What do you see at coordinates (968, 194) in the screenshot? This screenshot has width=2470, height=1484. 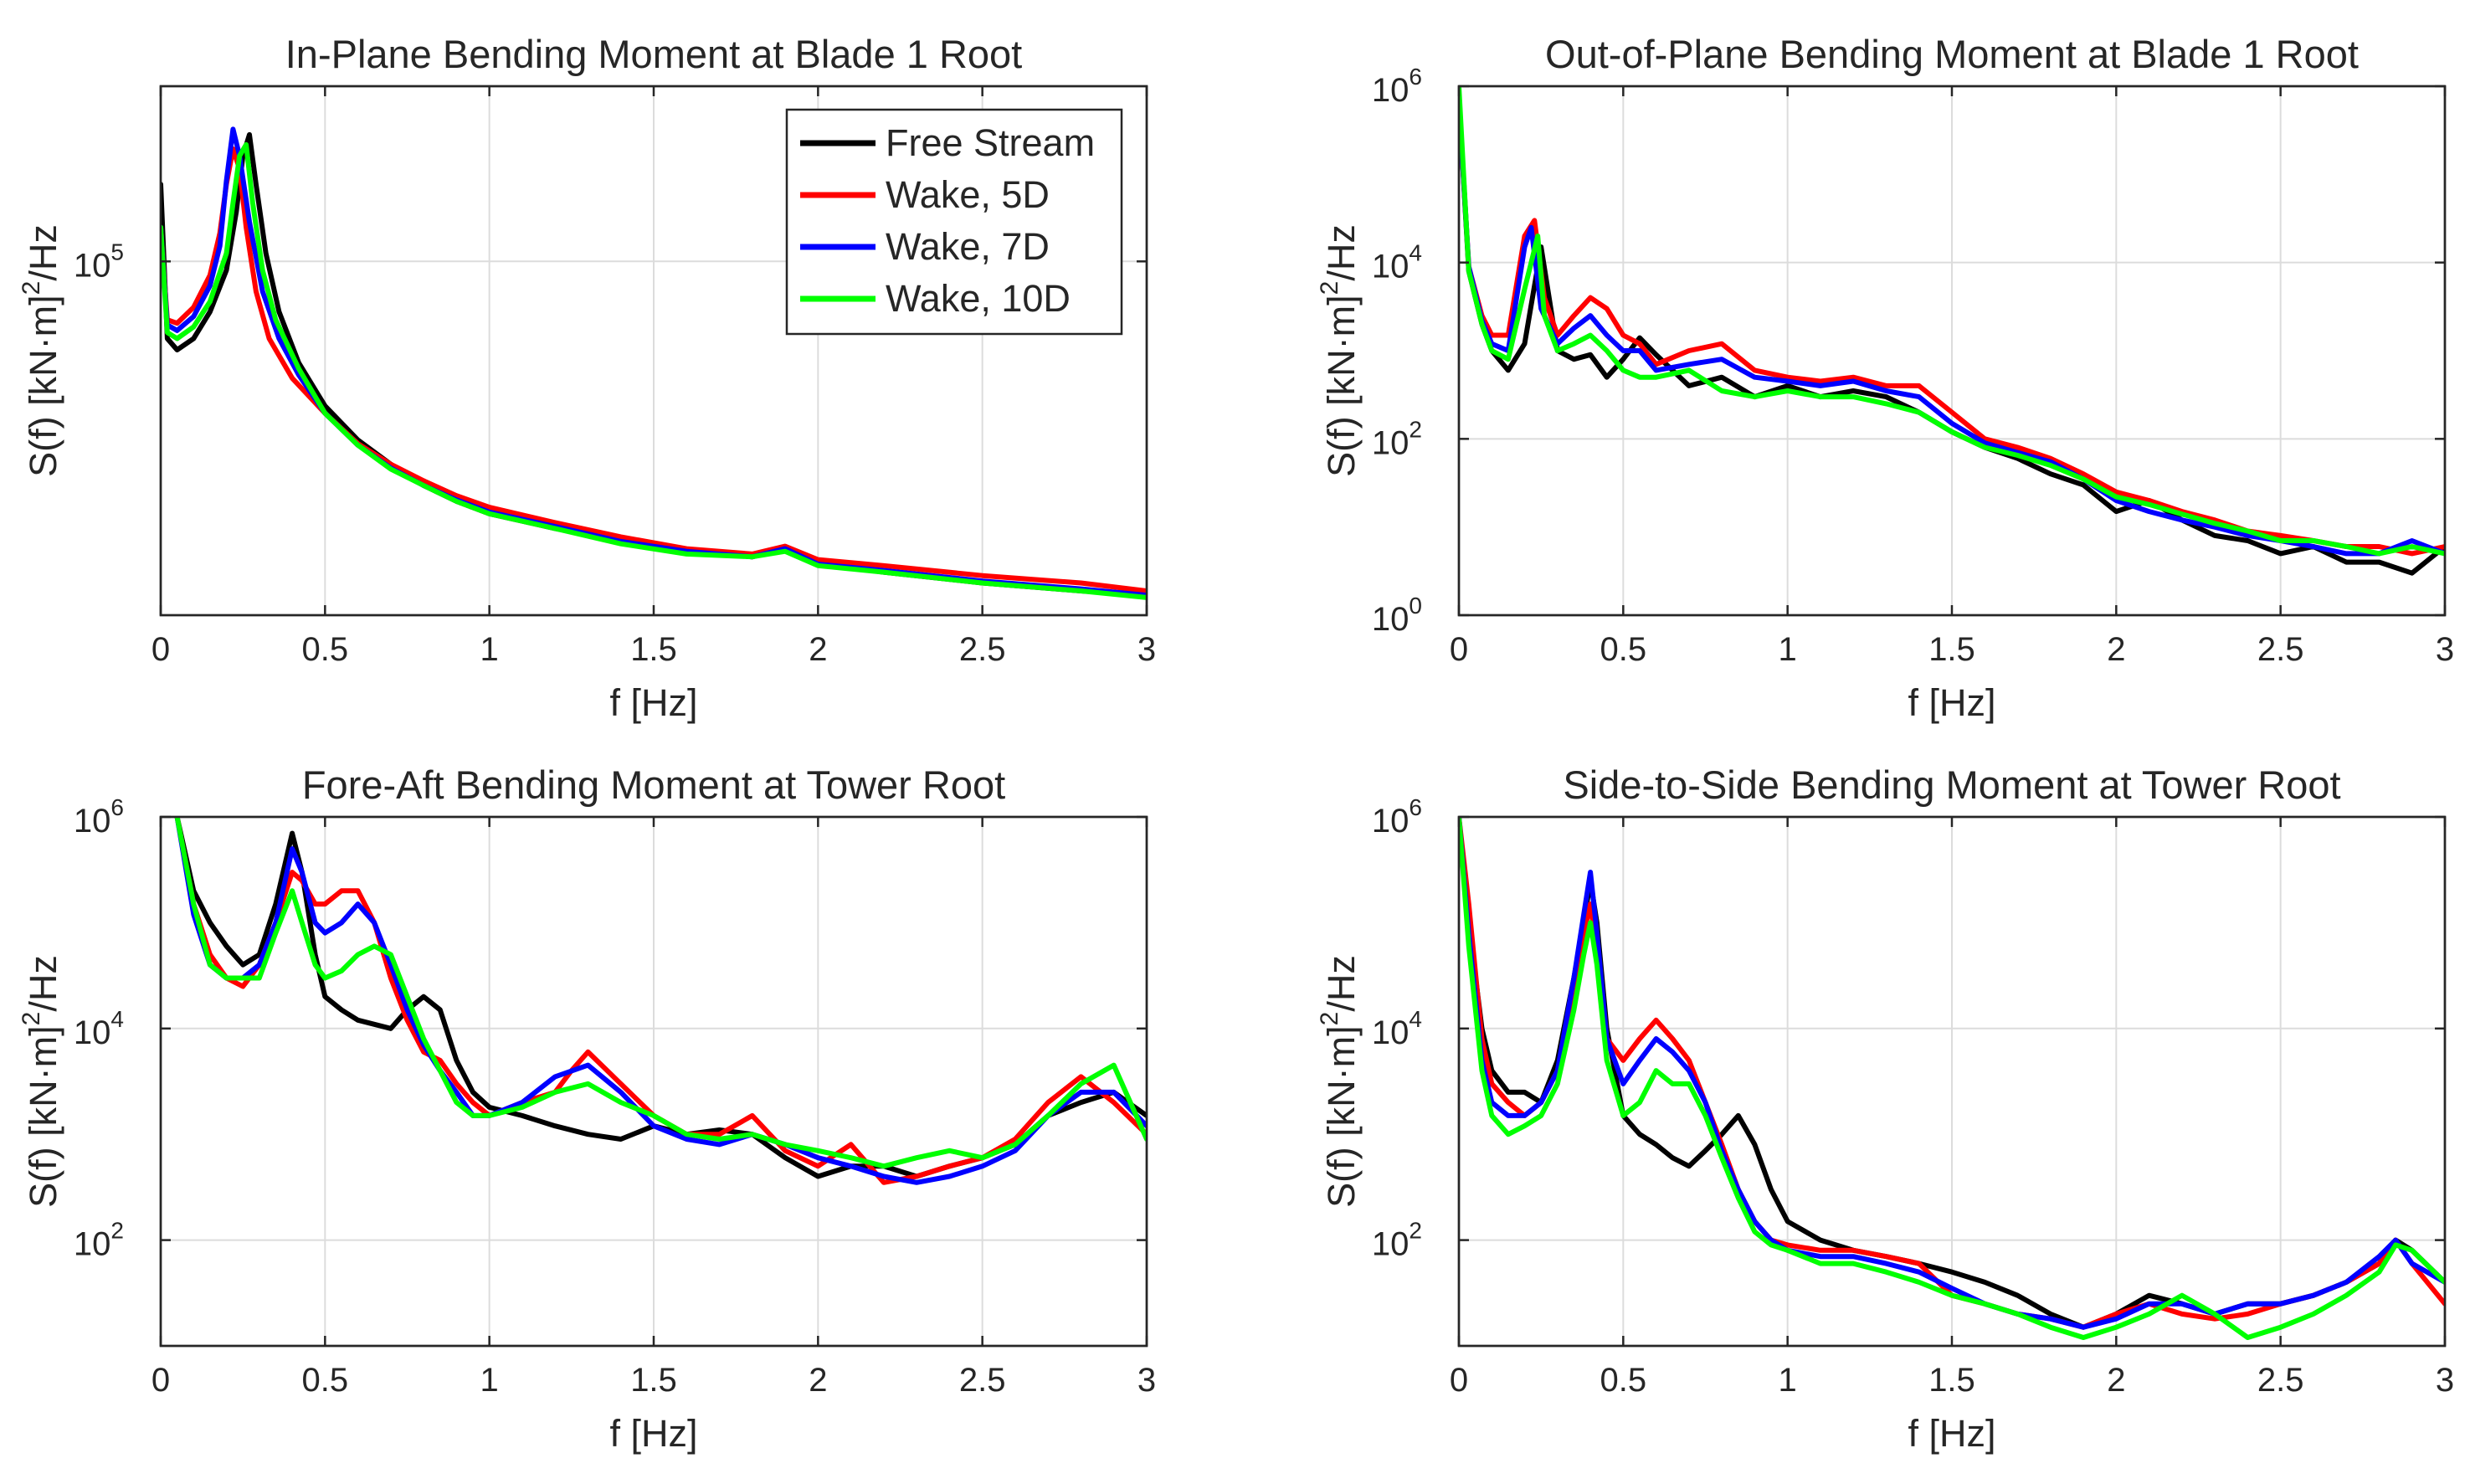 I see `legend-label-wake-5d: Wake, 5D` at bounding box center [968, 194].